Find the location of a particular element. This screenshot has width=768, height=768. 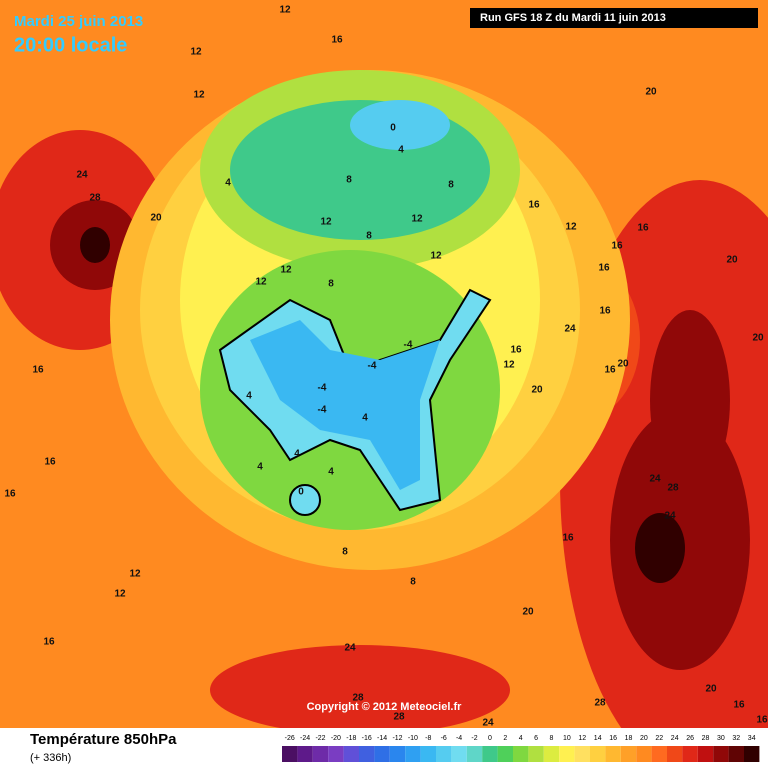

scale-label: 8 is located at coordinates (552, 738).